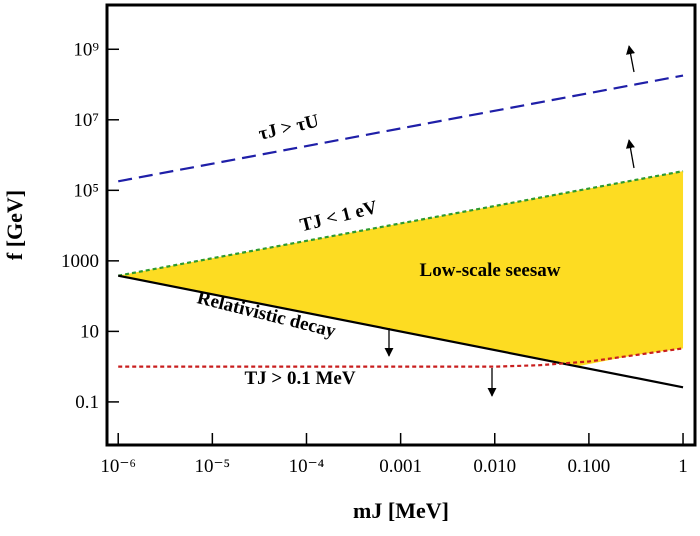 The width and height of the screenshot is (700, 536). Describe the element at coordinates (490, 270) in the screenshot. I see `region-label: Low-scale seesaw` at that location.